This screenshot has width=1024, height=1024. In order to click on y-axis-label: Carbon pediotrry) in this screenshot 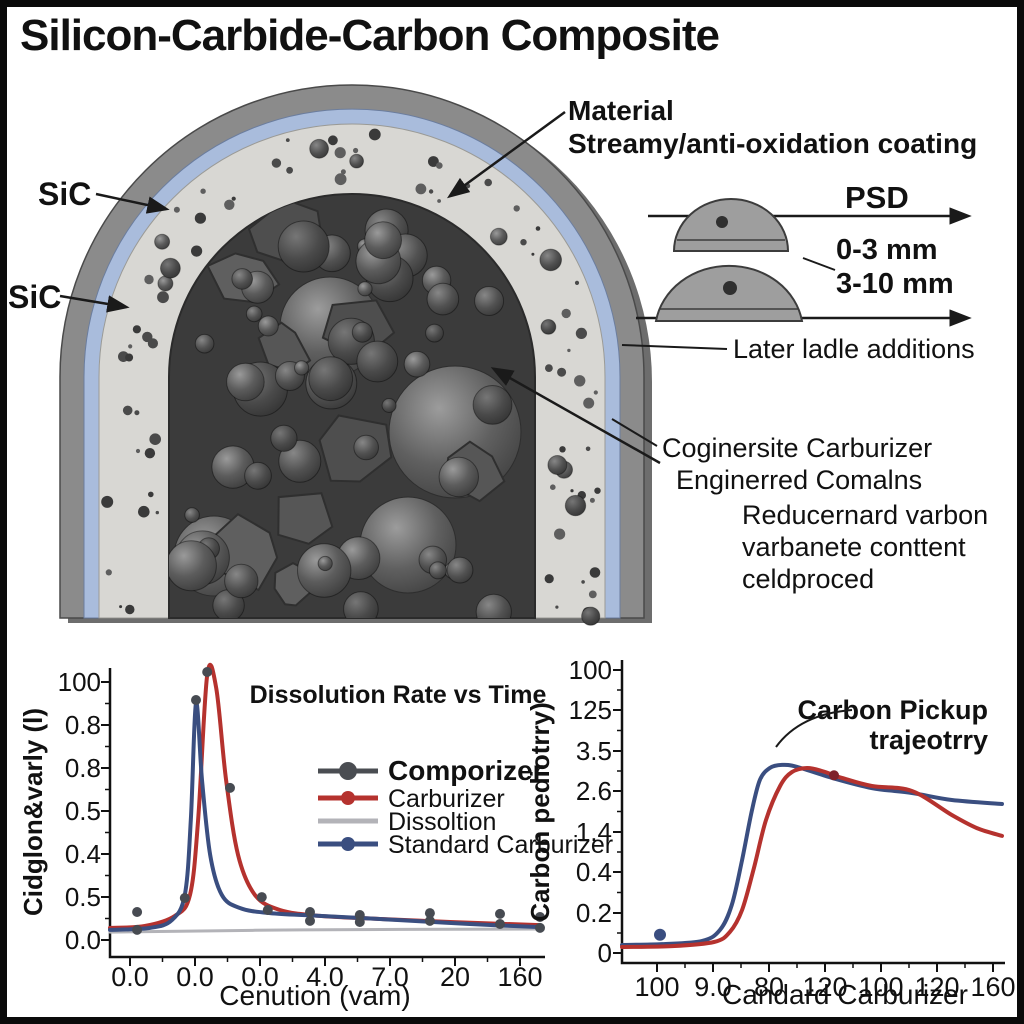, I will do `click(540, 812)`.